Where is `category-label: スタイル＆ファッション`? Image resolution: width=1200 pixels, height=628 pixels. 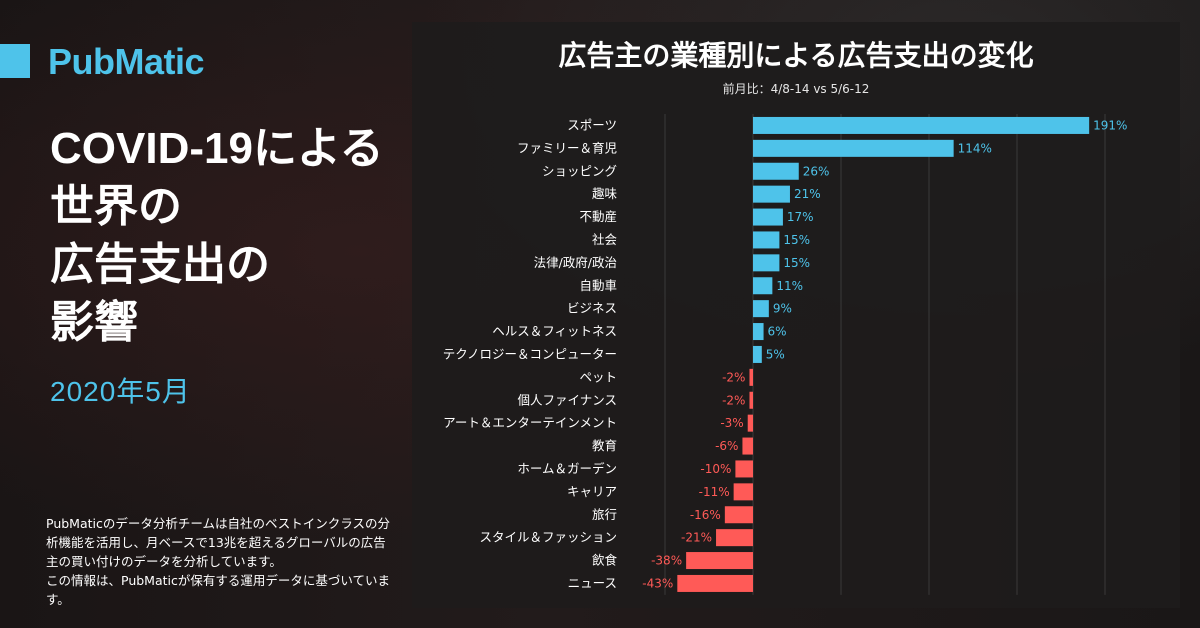 category-label: スタイル＆ファッション is located at coordinates (548, 537).